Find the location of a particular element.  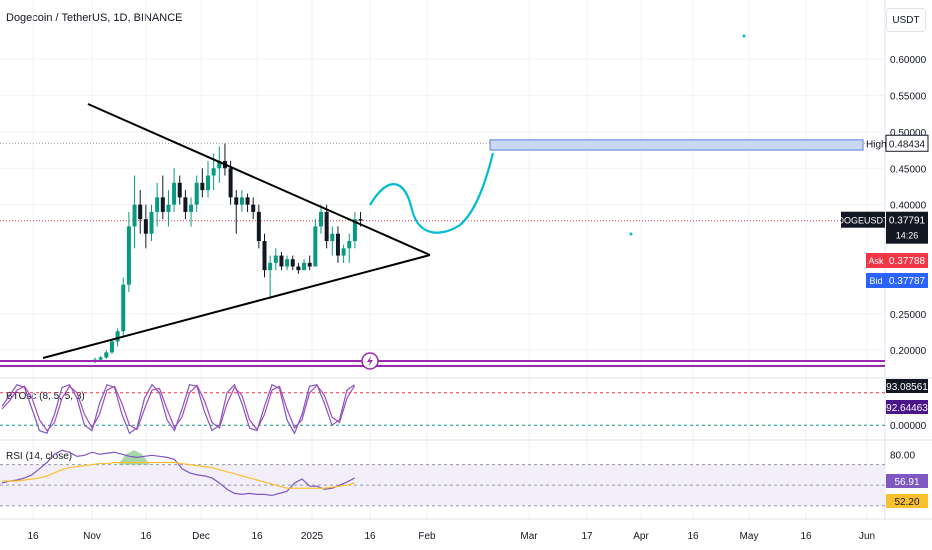

rsi-value-box is located at coordinates (907, 481).